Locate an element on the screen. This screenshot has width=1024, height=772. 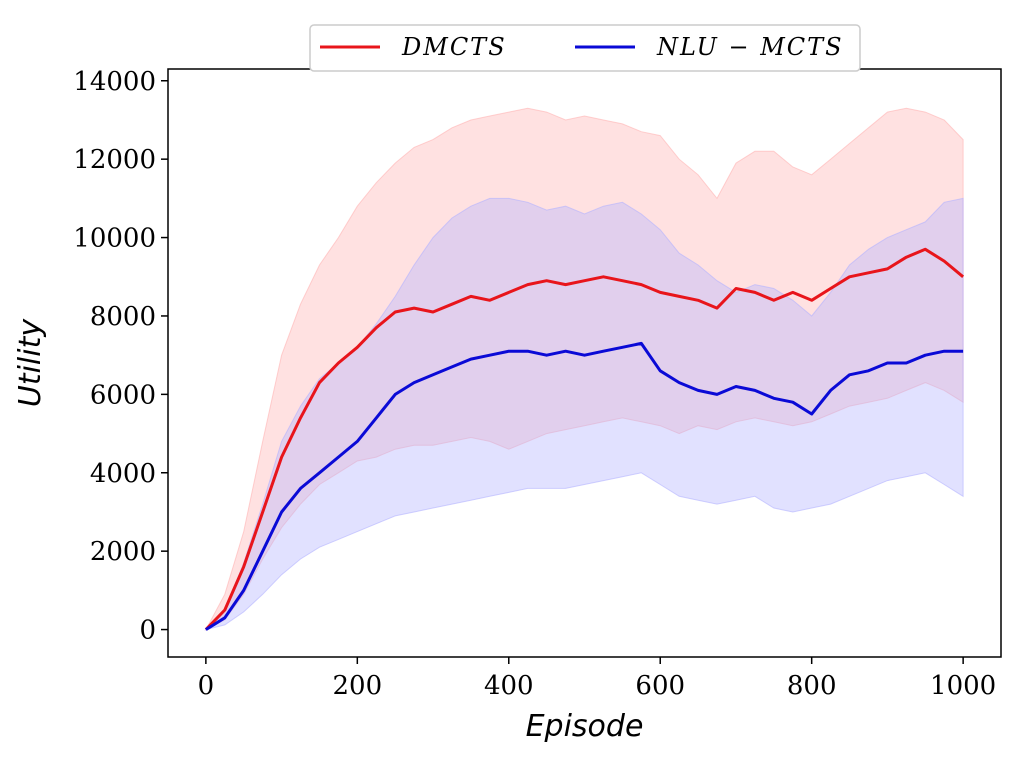
x-tick-label: 0 is located at coordinates (206, 686).